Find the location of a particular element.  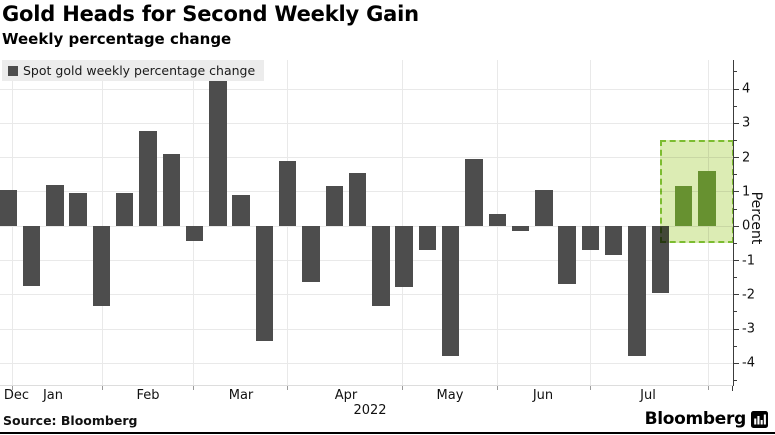

x-month-label: Jul is located at coordinates (648, 395).